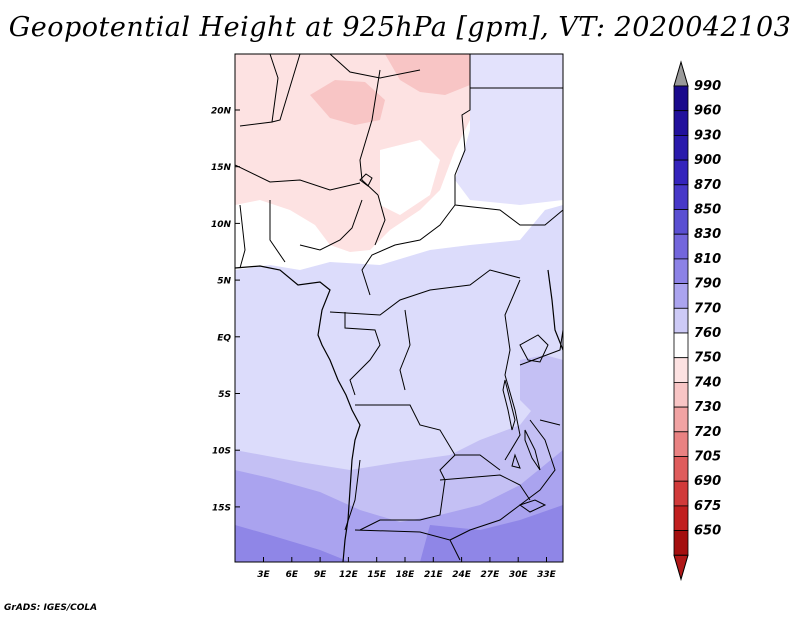 This screenshot has height=618, width=800. What do you see at coordinates (681, 568) in the screenshot?
I see `legend-bottom-arrow` at bounding box center [681, 568].